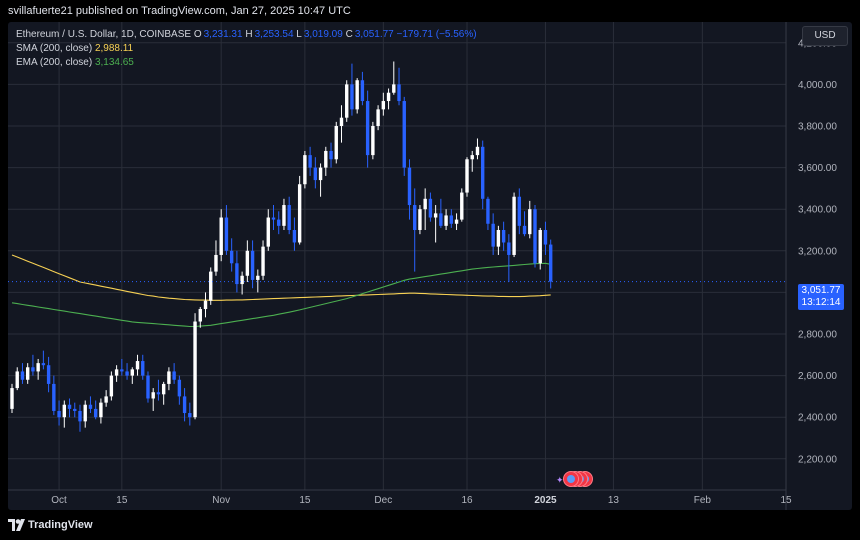 Image resolution: width=860 pixels, height=540 pixels. What do you see at coordinates (821, 302) in the screenshot?
I see `bar-countdown: 13:12:14` at bounding box center [821, 302].